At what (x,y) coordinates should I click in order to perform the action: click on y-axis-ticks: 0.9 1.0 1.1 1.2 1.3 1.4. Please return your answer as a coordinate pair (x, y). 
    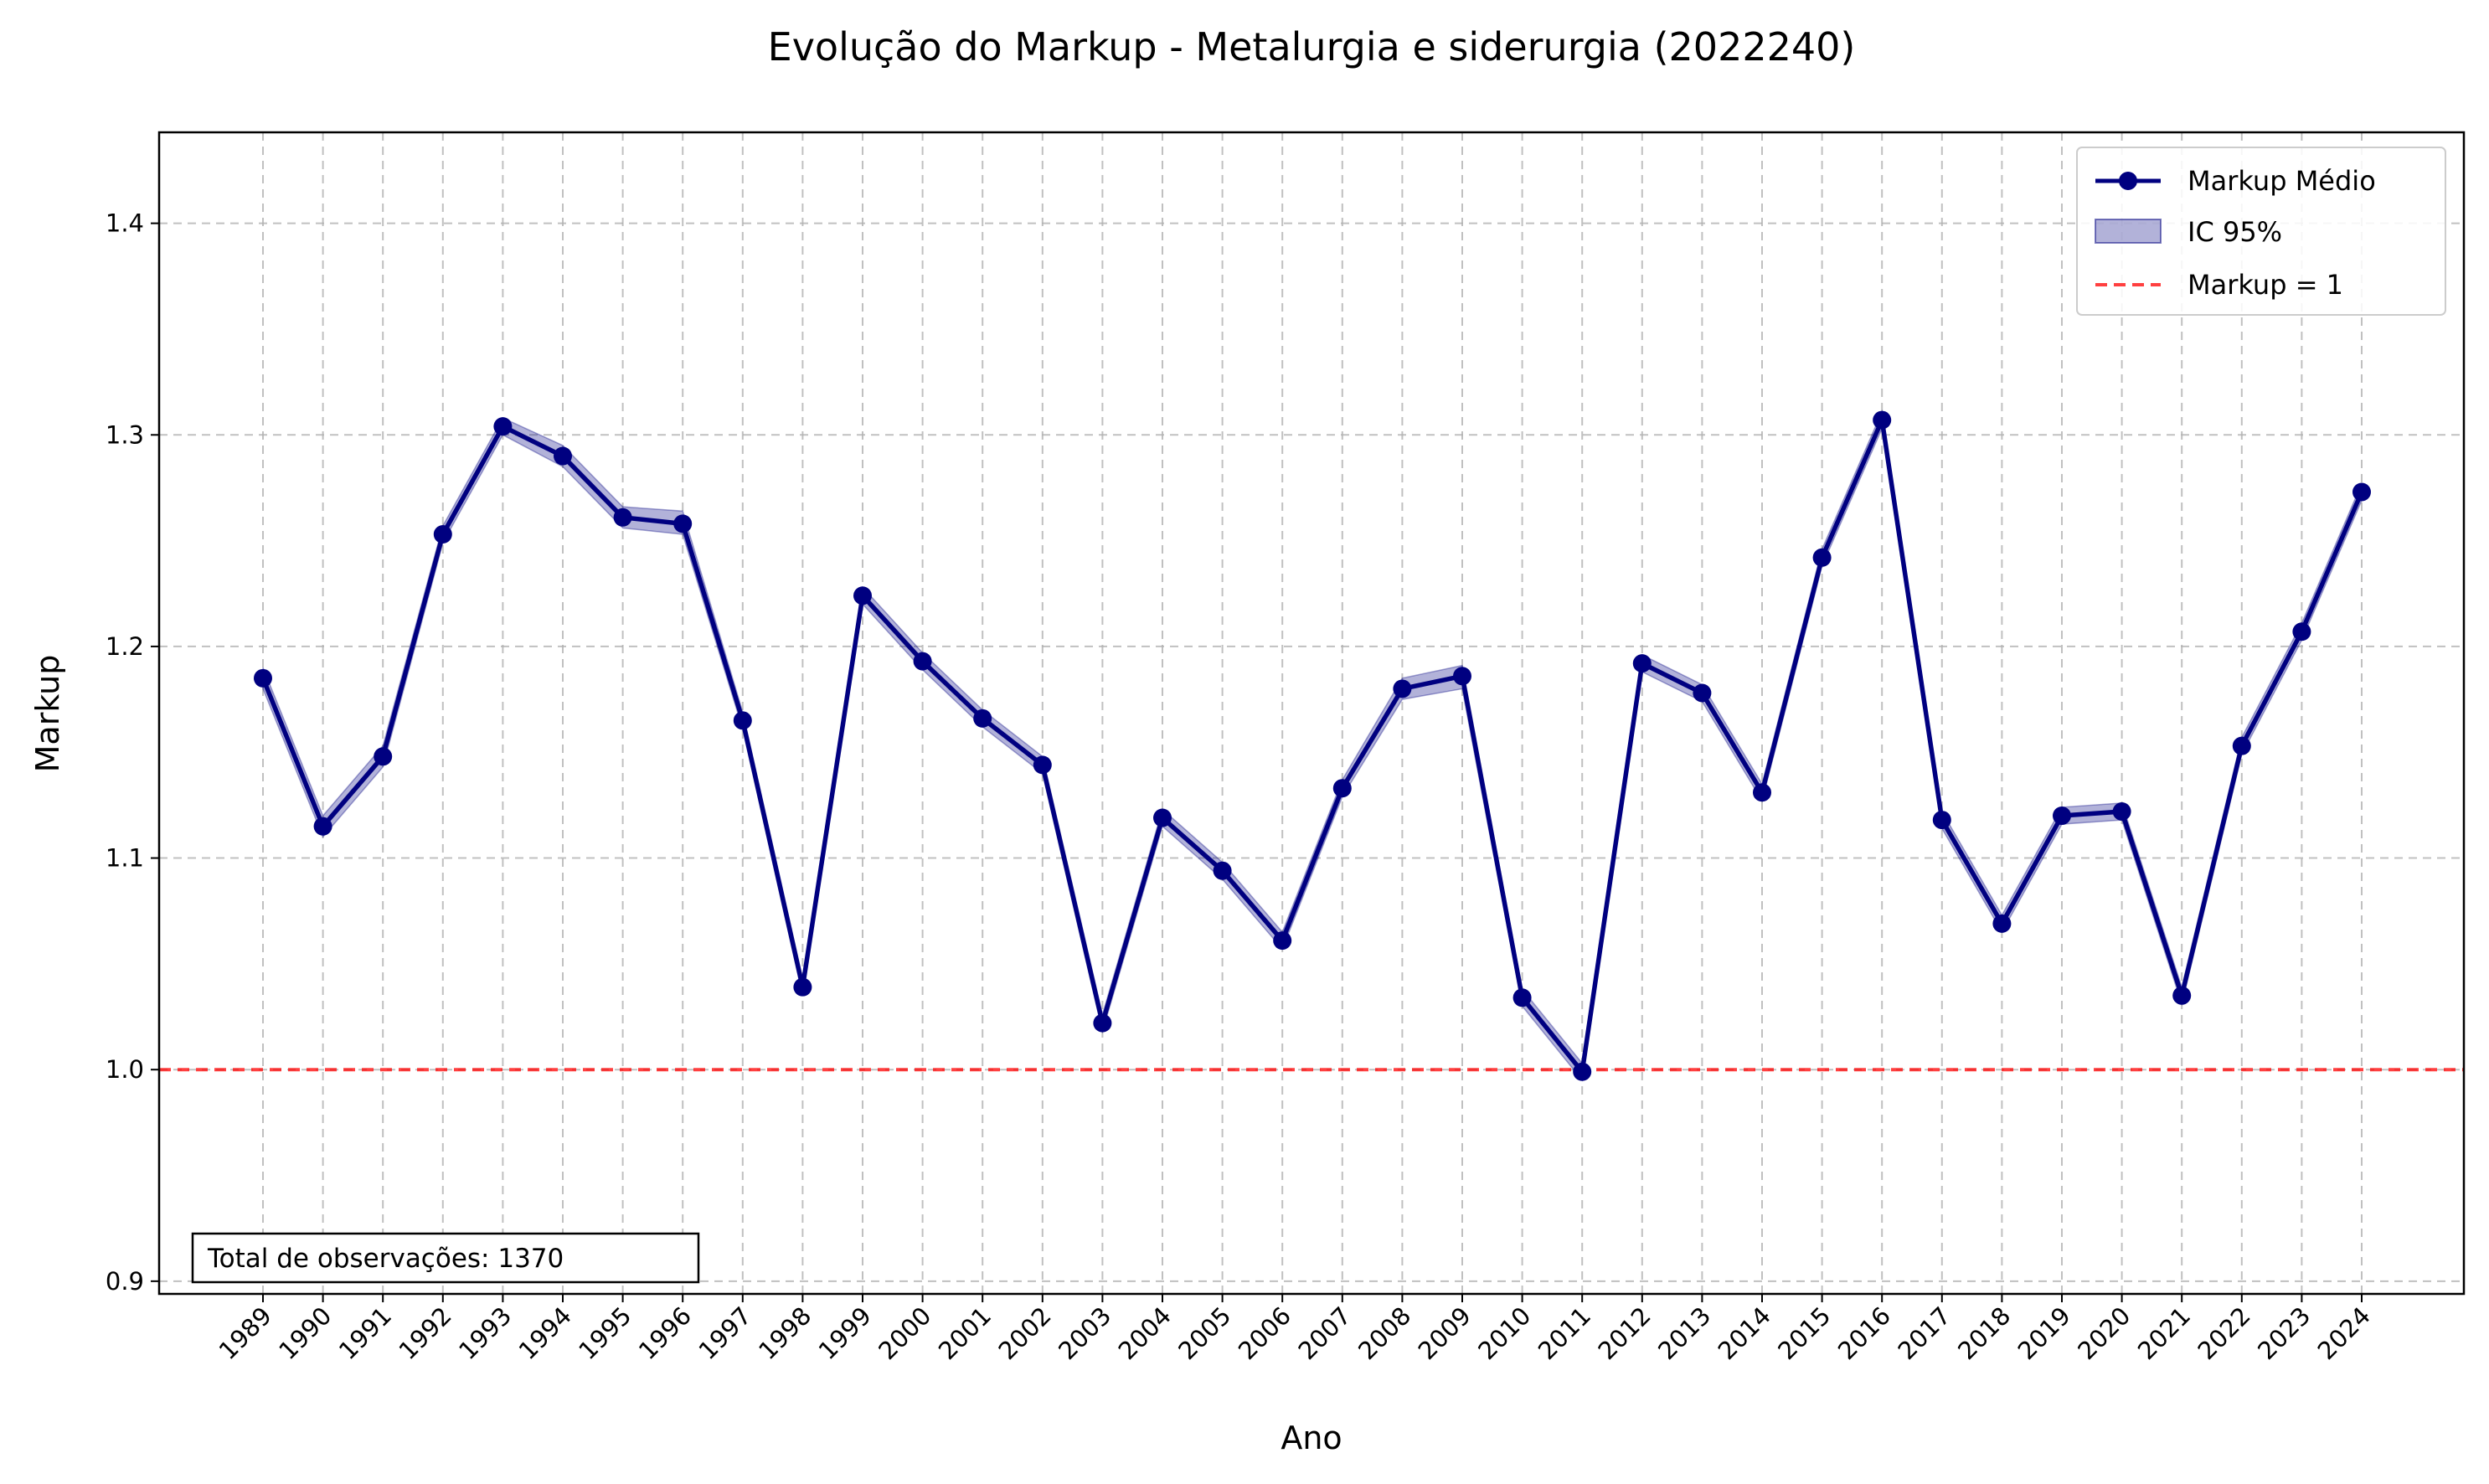
    Looking at the image, I should click on (132, 752).